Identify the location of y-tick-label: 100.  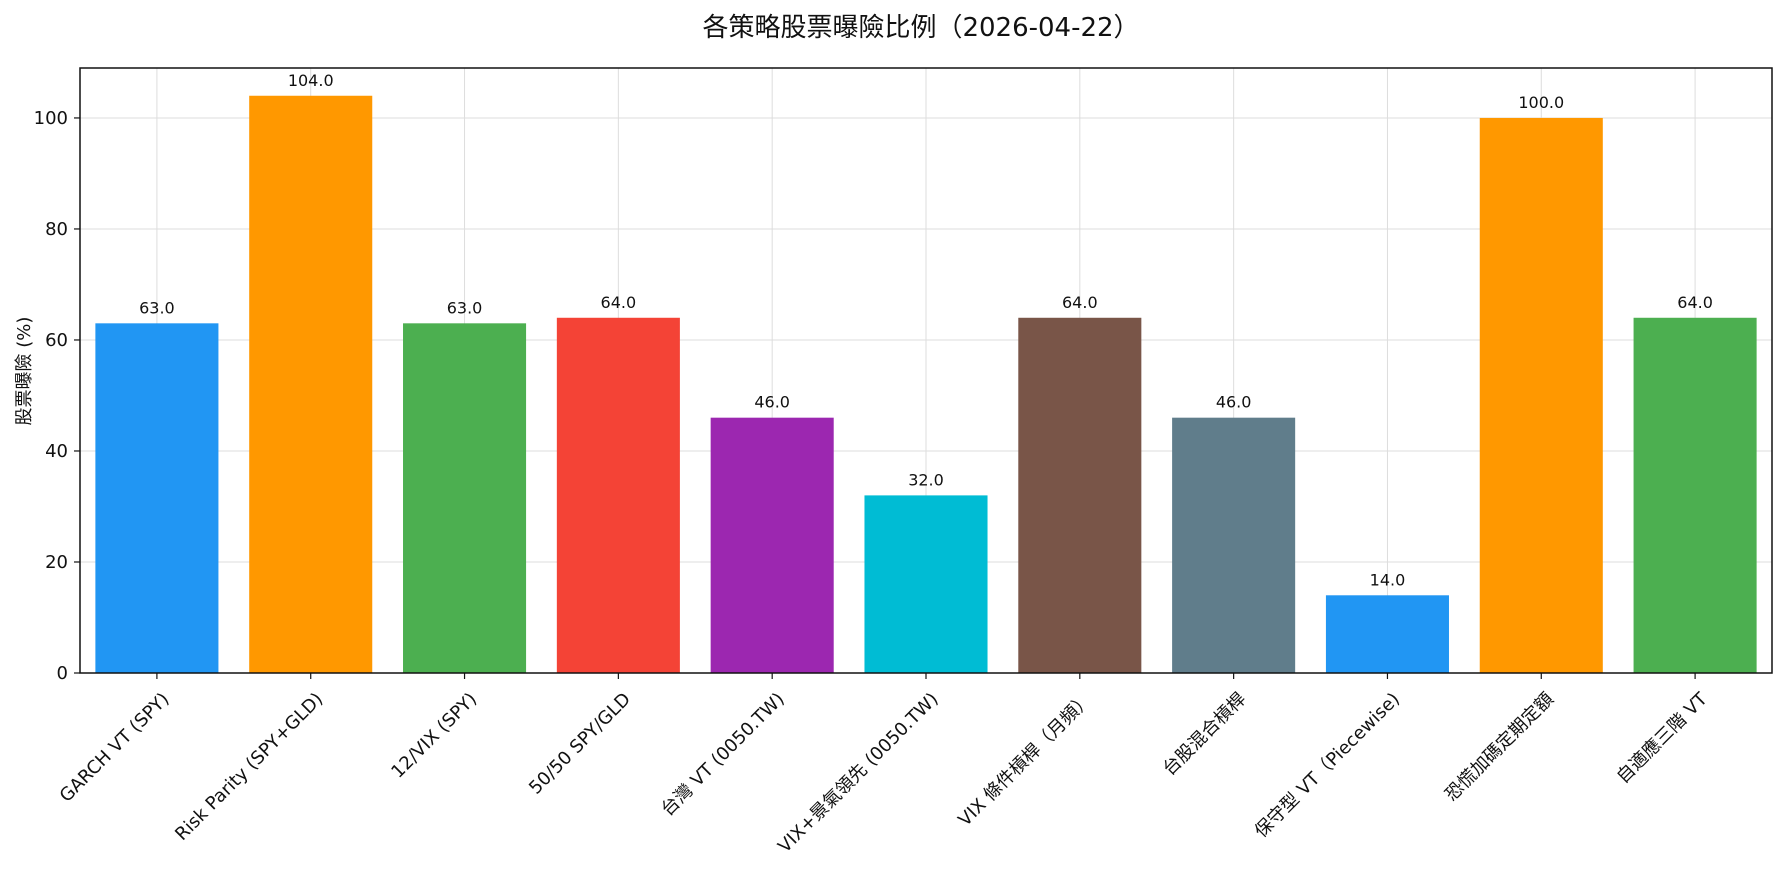
(51, 118).